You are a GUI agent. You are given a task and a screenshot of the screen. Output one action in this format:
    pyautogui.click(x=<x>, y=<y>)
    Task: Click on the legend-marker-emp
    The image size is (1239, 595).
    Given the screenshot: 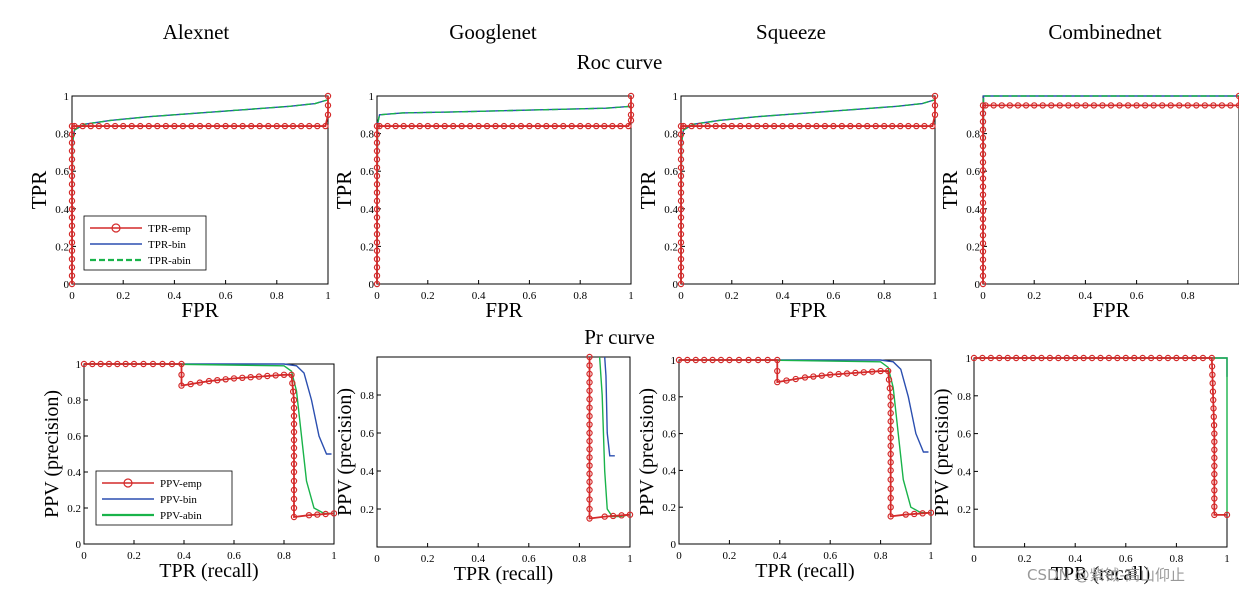 What is the action you would take?
    pyautogui.click(x=128, y=483)
    